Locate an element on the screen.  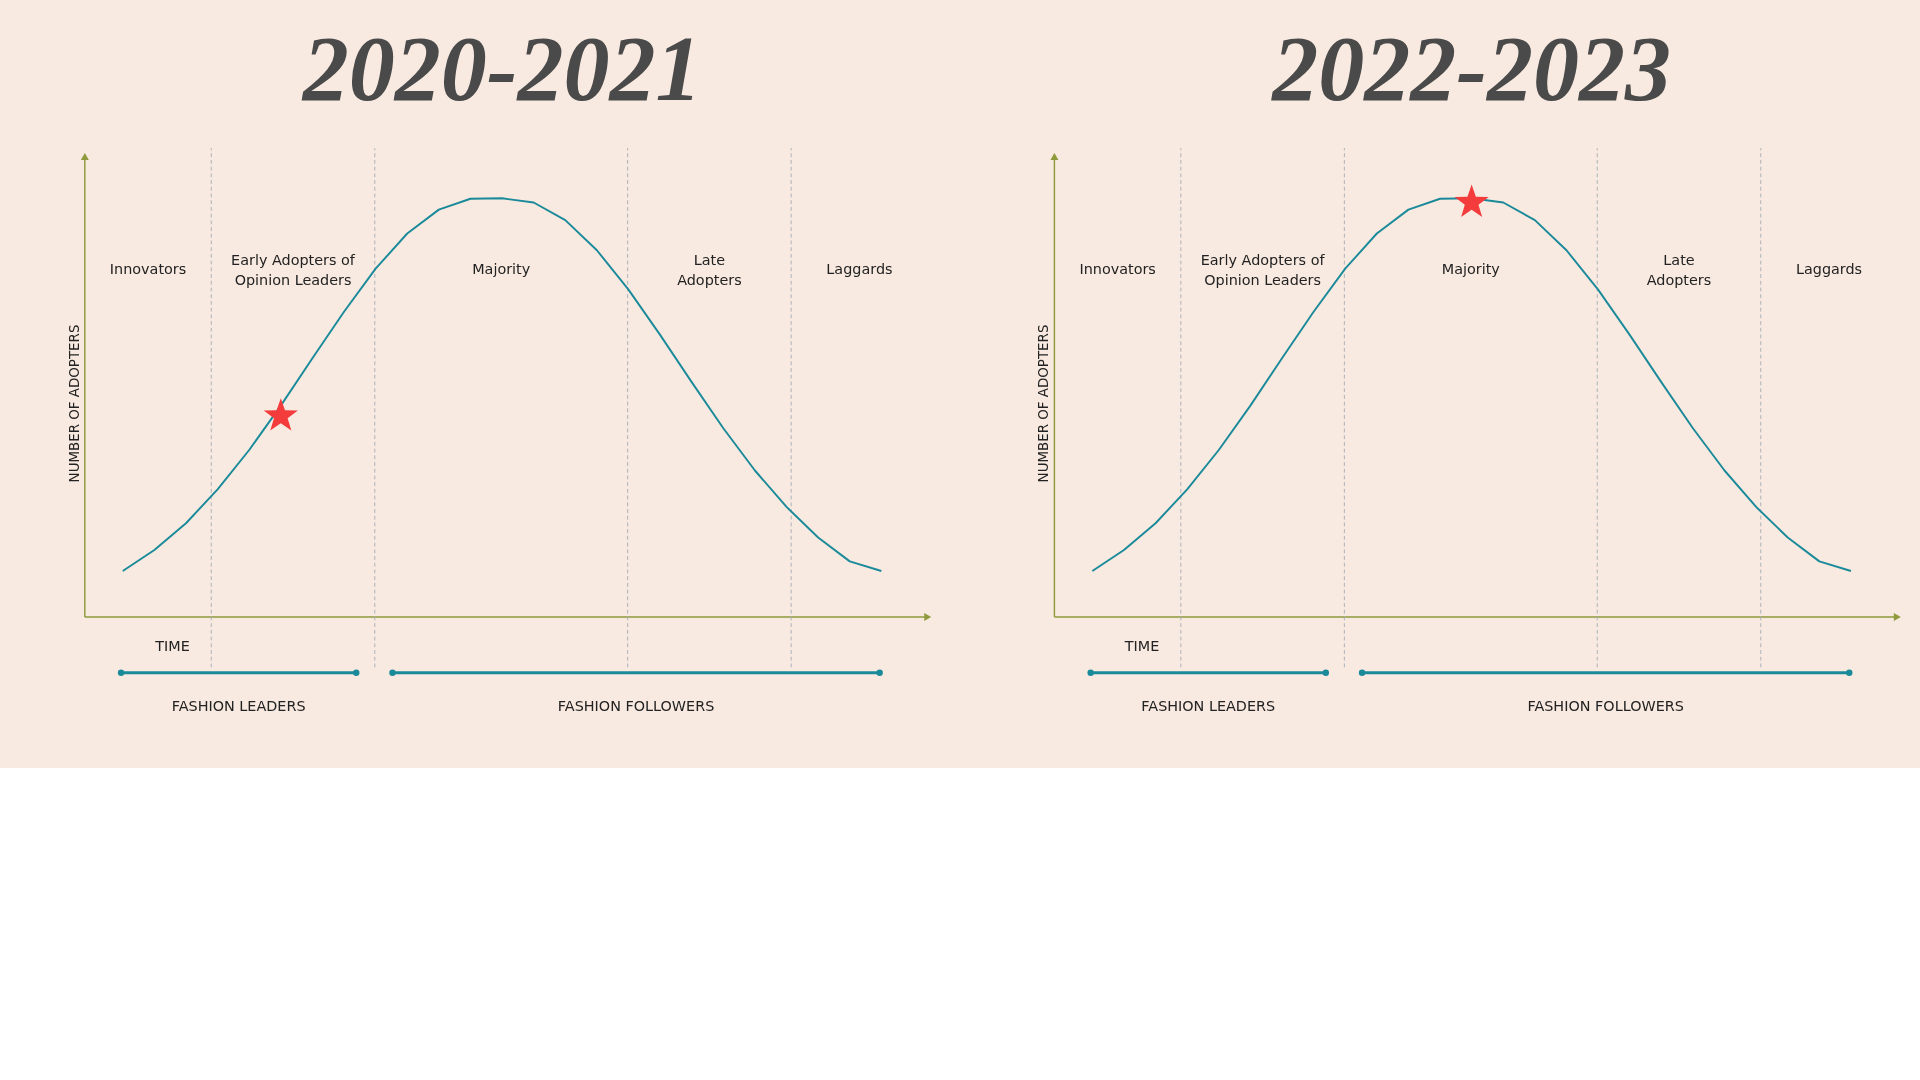
chart-title: 2020-2021 is located at coordinates (501, 68).